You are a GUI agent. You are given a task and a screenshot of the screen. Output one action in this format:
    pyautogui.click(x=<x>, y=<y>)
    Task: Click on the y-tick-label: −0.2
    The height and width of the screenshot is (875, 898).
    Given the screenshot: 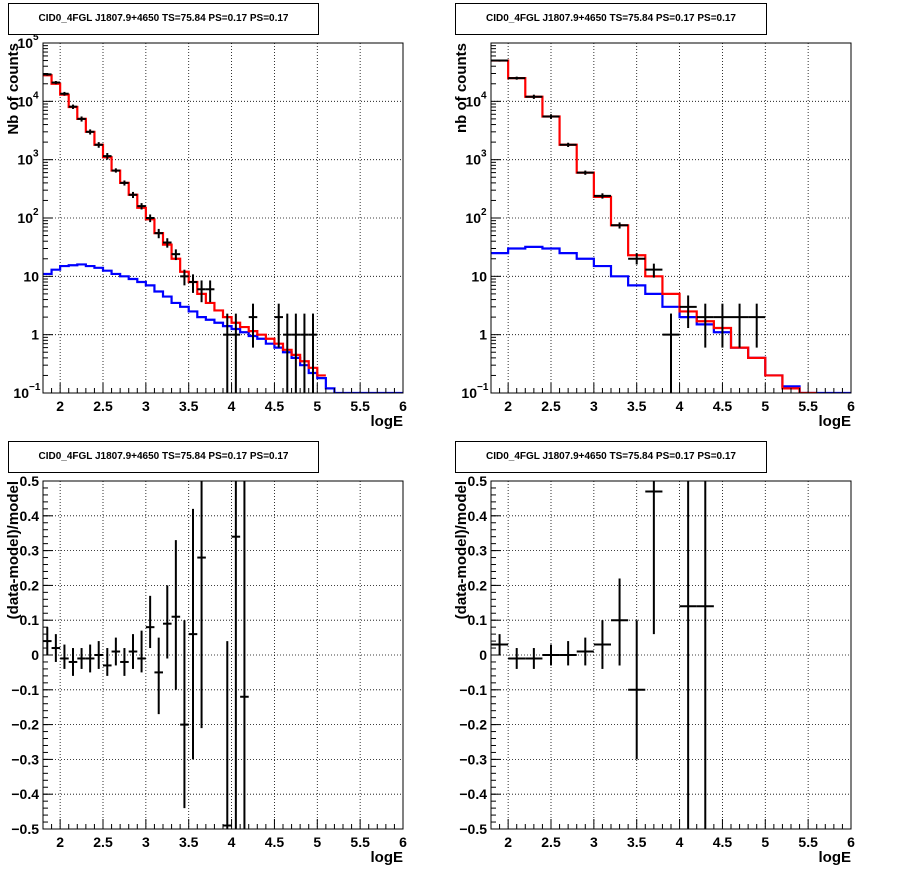 What is the action you would take?
    pyautogui.click(x=25, y=725)
    